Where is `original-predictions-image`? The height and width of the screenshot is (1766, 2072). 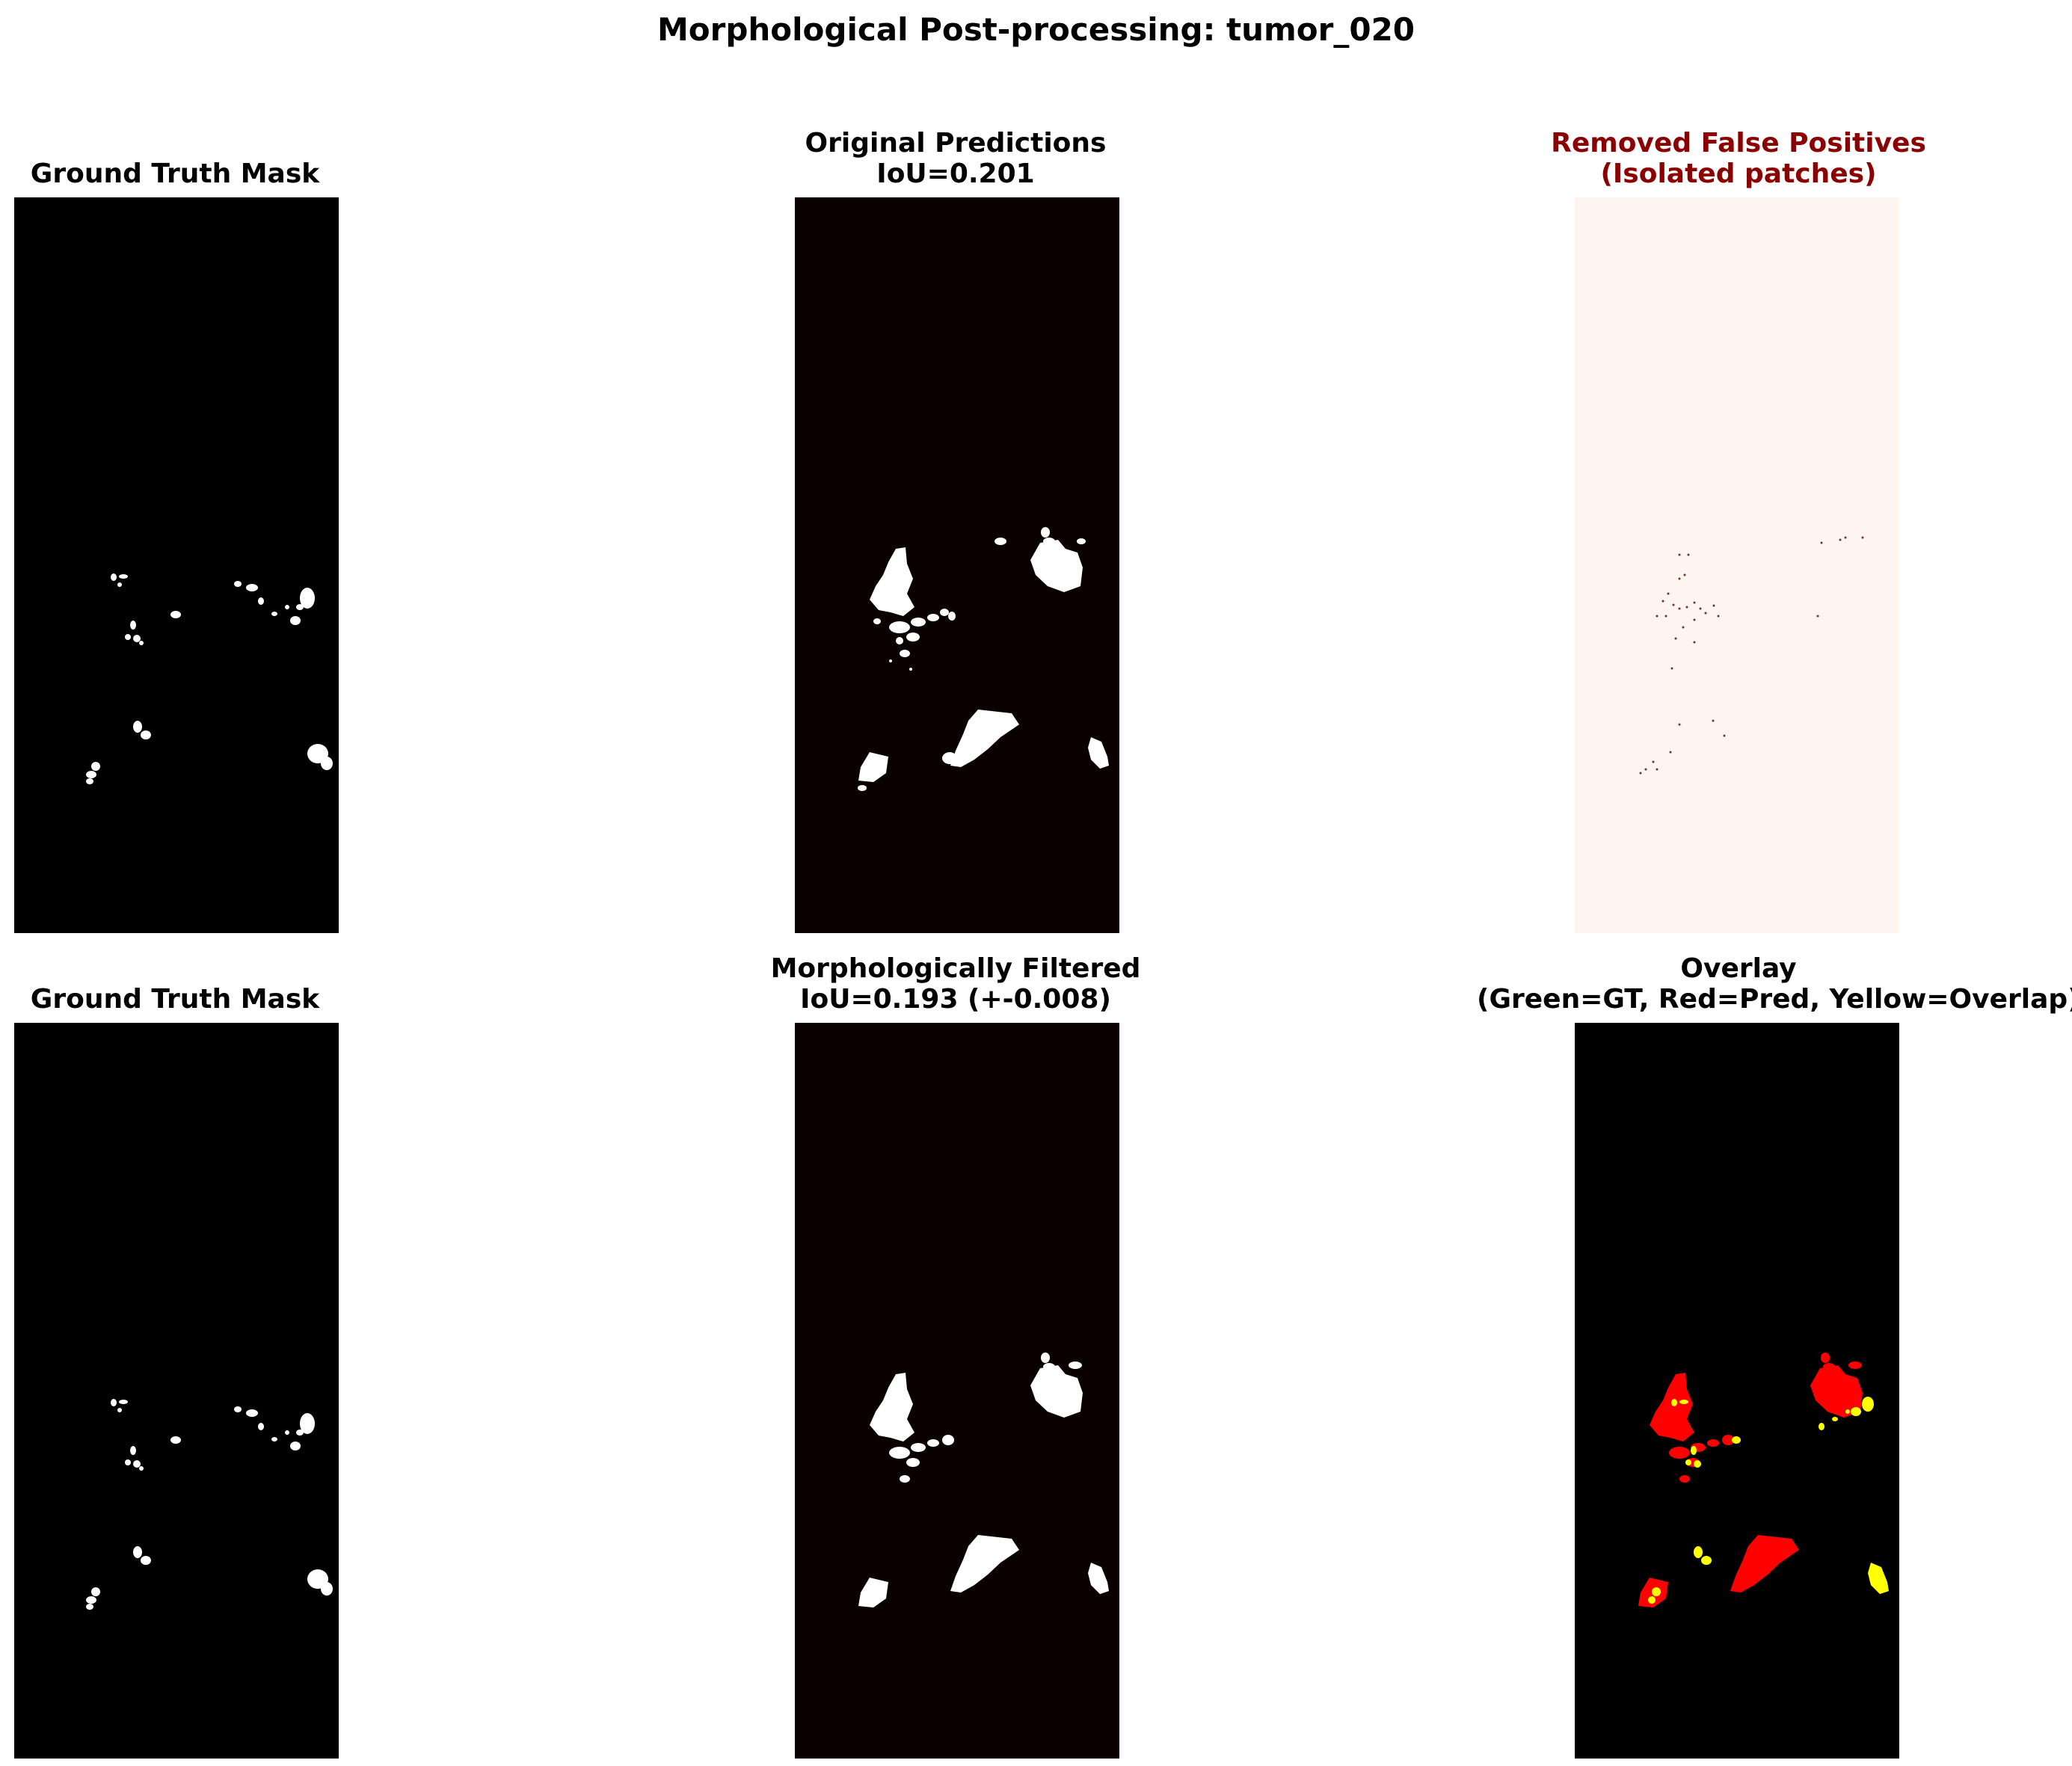
original-predictions-image is located at coordinates (957, 565).